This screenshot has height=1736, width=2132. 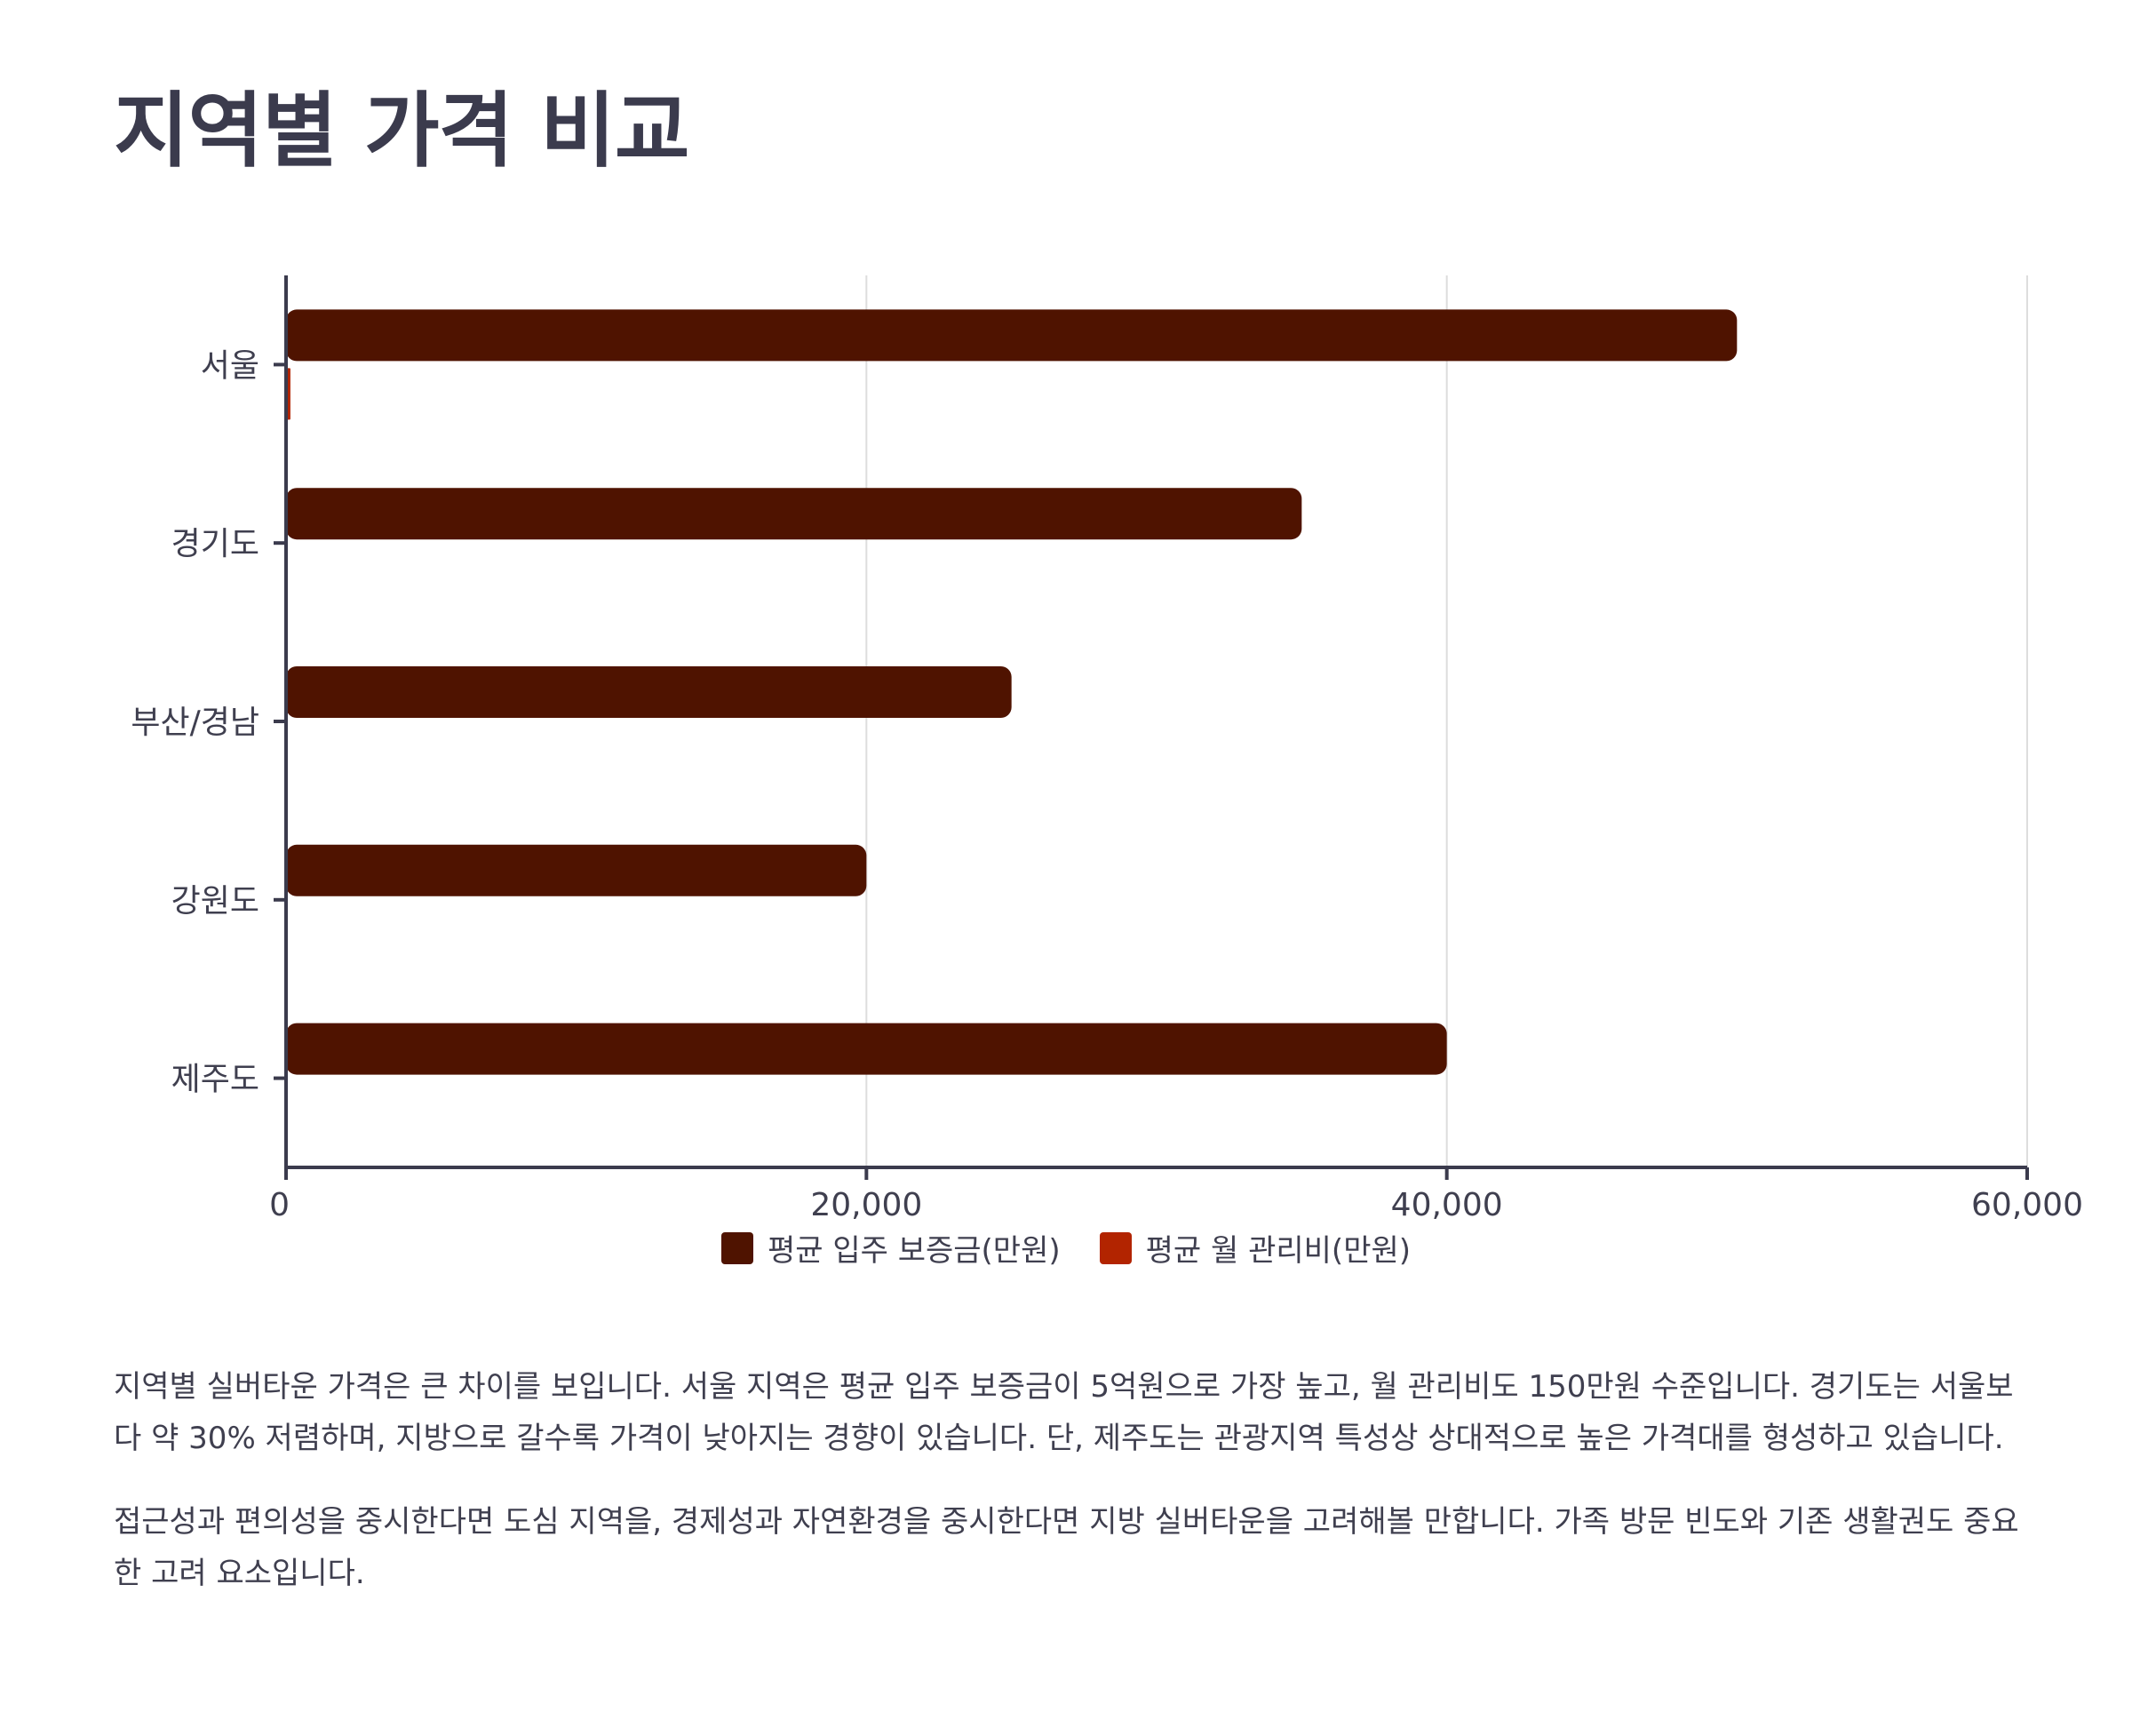 What do you see at coordinates (1278, 1251) in the screenshot?
I see `legend-label-fee: 평균 월 관리비(만원)` at bounding box center [1278, 1251].